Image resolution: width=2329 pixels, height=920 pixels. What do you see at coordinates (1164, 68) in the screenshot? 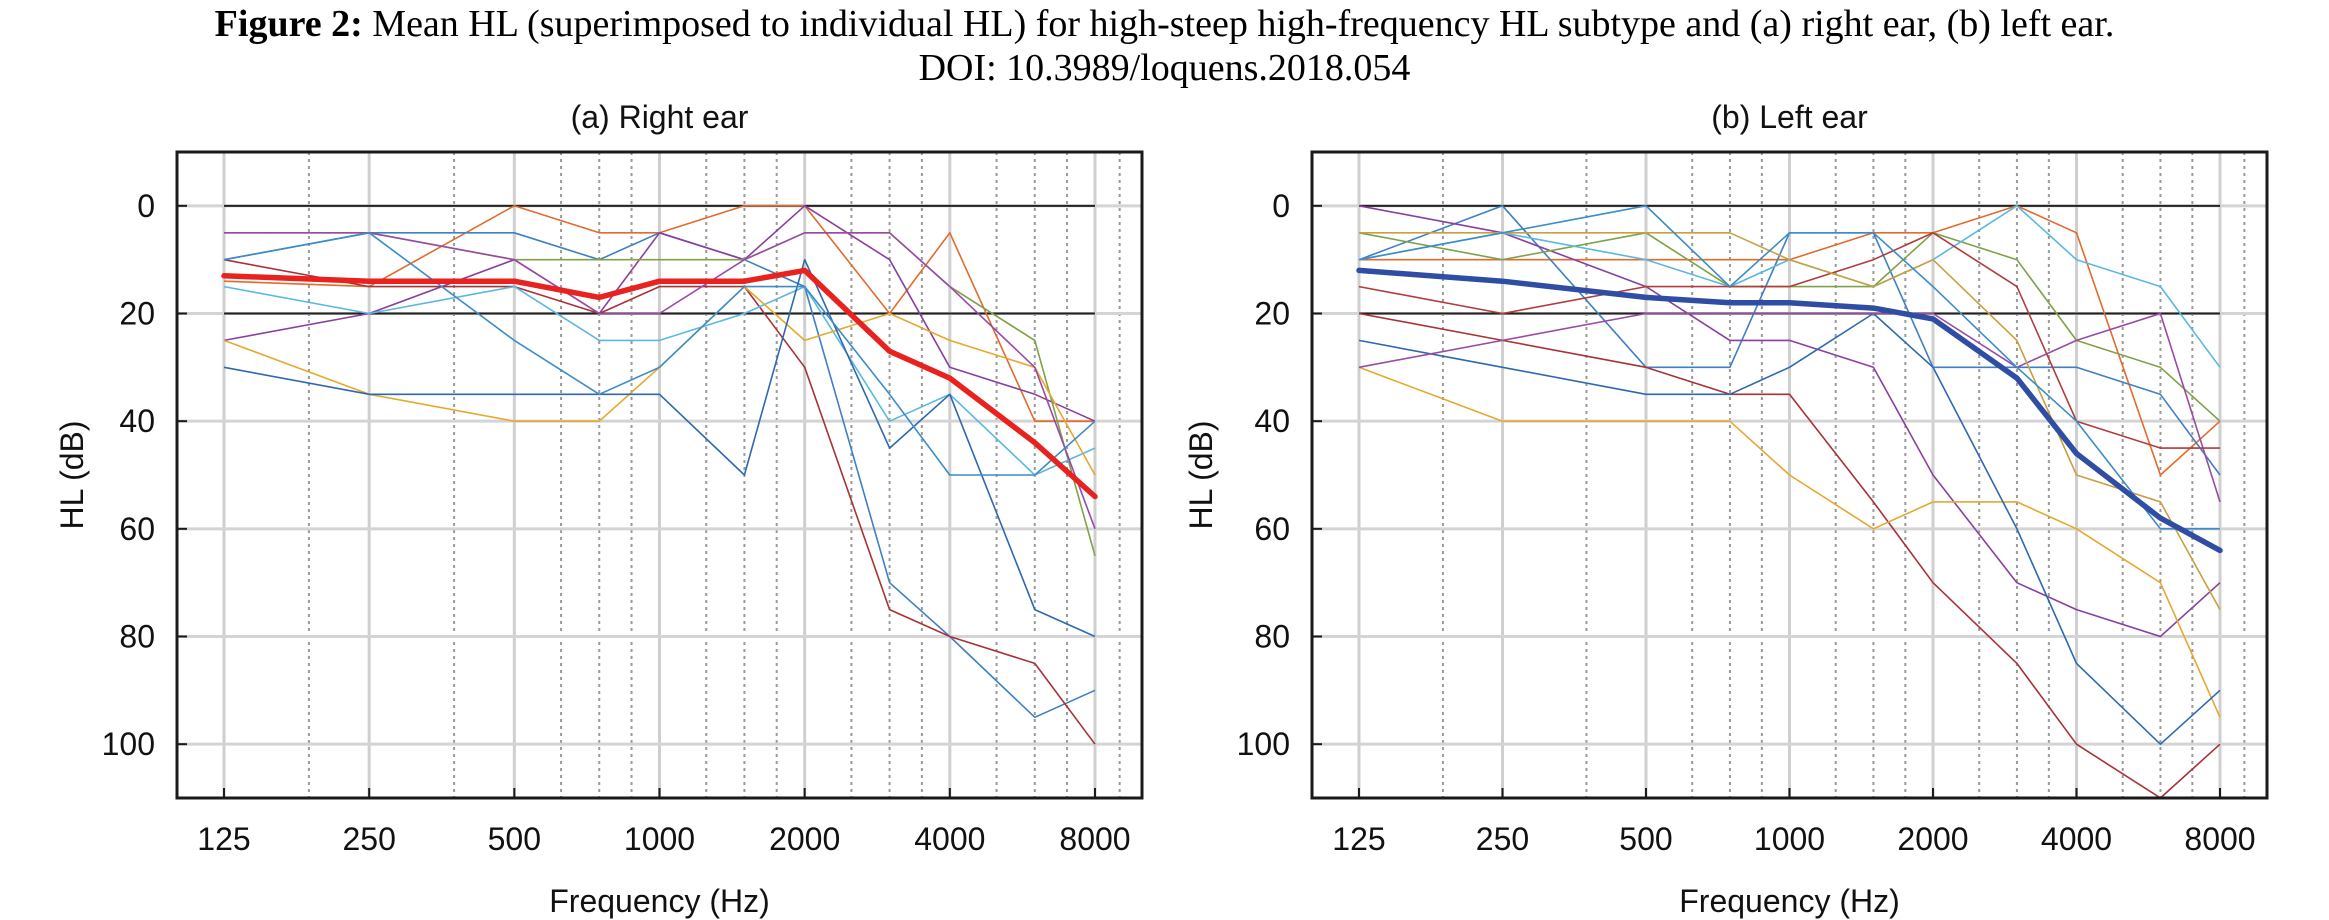
I see `caption-doi: DOI: 10.3989/loquens.2018.054` at bounding box center [1164, 68].